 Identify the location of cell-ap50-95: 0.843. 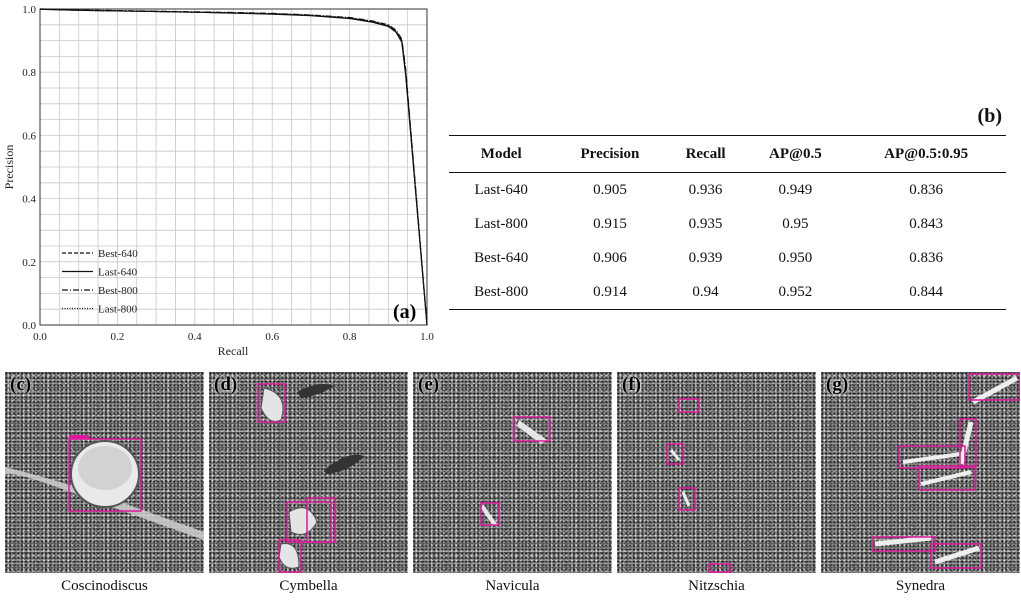
(926, 223).